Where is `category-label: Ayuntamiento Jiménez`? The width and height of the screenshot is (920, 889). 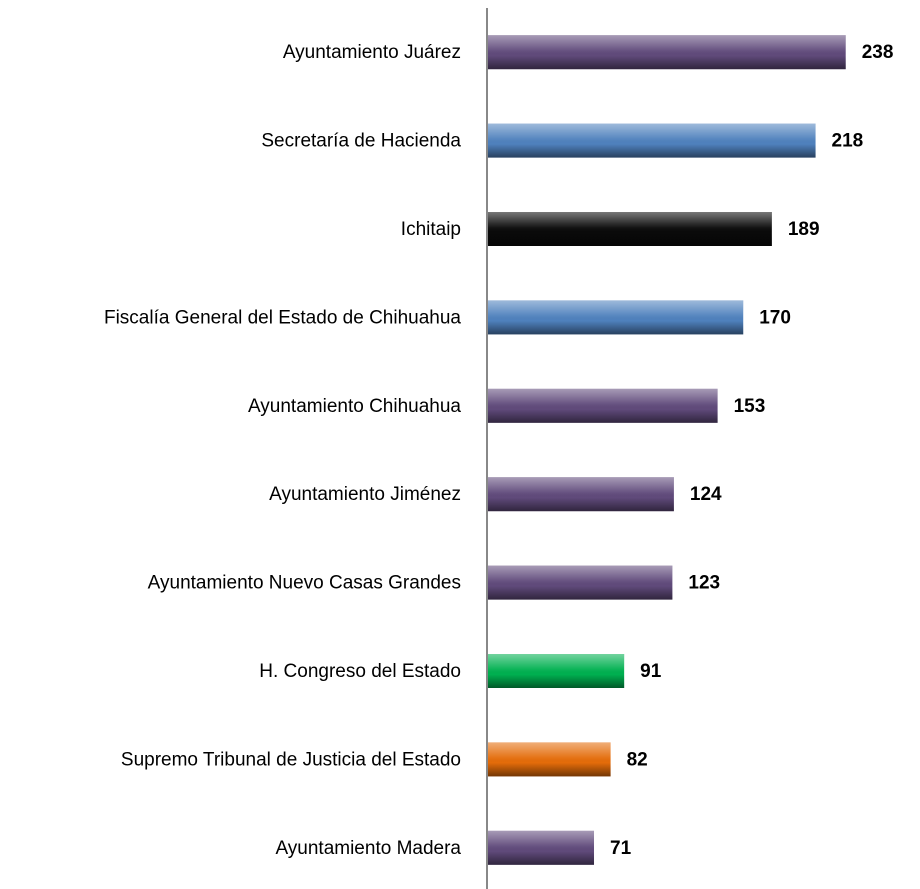
category-label: Ayuntamiento Jiménez is located at coordinates (365, 494).